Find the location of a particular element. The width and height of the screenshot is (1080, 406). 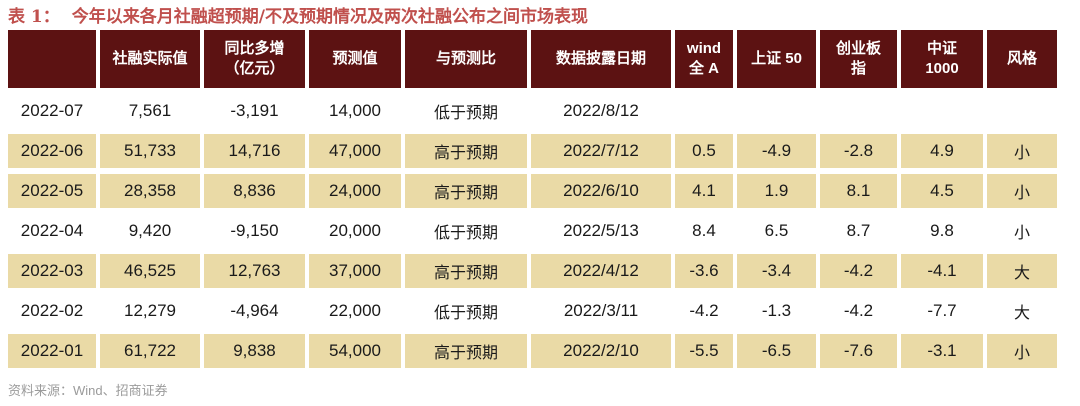

cell-csi-1000: -7.7 is located at coordinates (942, 311).